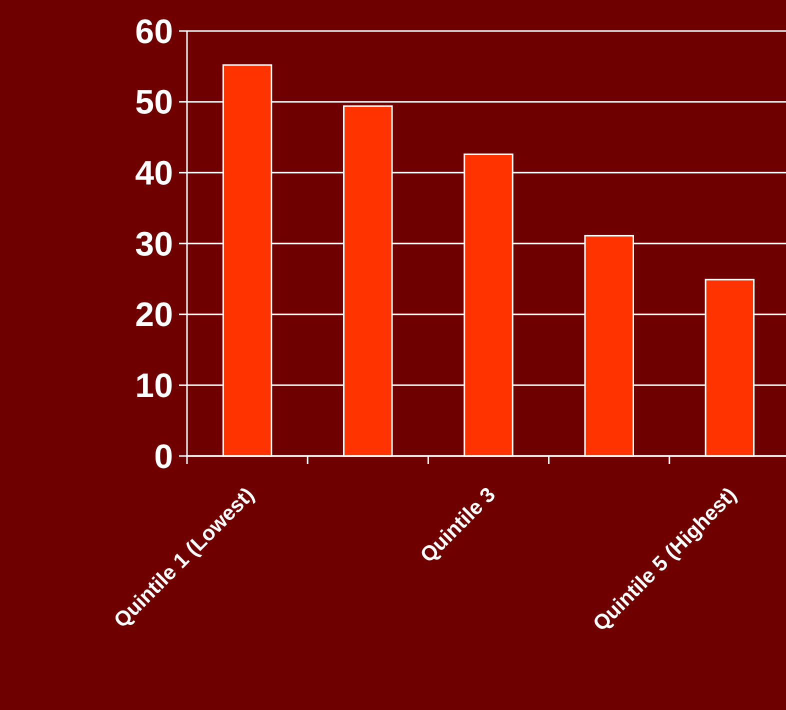 The width and height of the screenshot is (786, 710). I want to click on y-tick-label: 30, so click(154, 244).